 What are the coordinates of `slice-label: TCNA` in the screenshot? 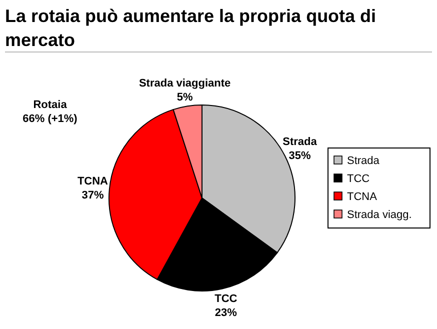 It's located at (92, 182).